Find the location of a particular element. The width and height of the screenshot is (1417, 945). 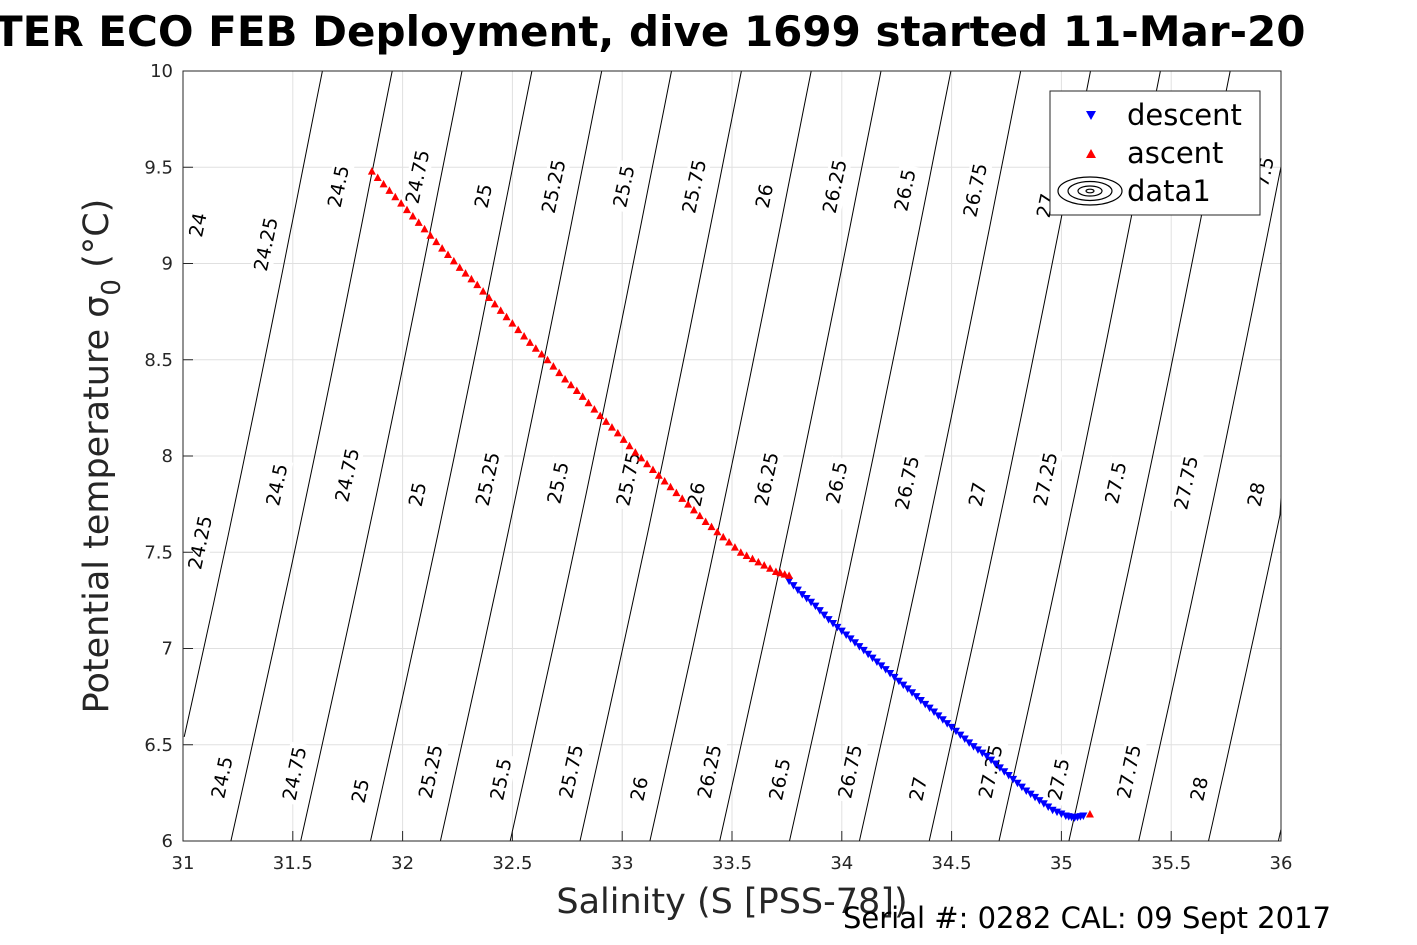

contour-label-text: 24 is located at coordinates (198, 225).